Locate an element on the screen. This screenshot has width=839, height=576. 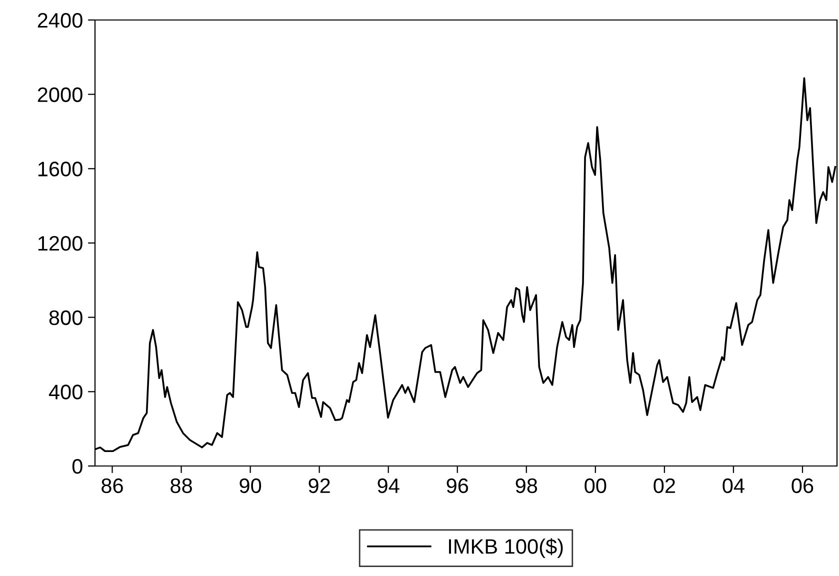
x-tick-label: 88 is located at coordinates (181, 486).